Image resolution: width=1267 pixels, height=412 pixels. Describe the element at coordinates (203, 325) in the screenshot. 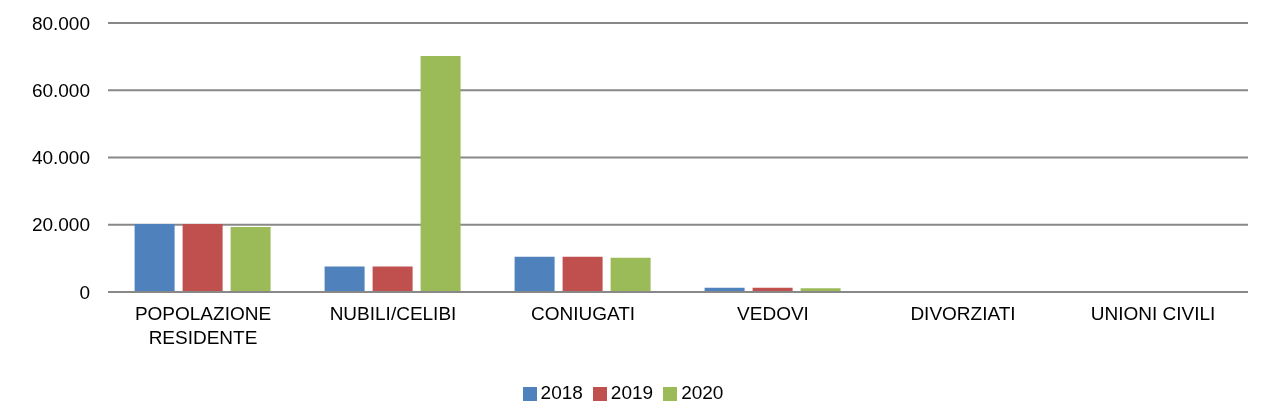

I see `x-tick-label: POPOLAZIONE RESIDENTE` at that location.